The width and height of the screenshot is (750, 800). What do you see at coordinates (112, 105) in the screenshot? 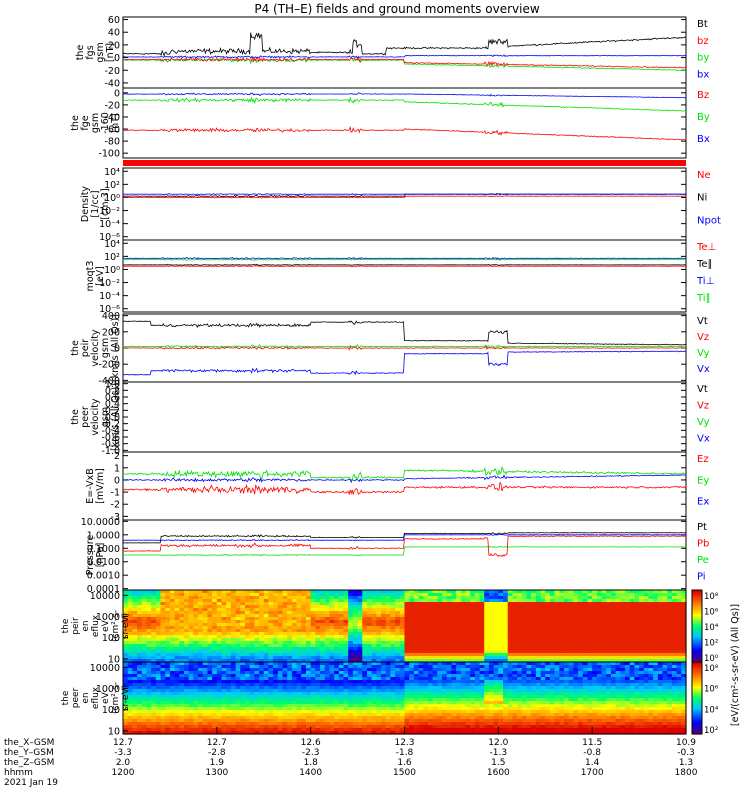
I see `y-tick-label: -20` at bounding box center [112, 105].